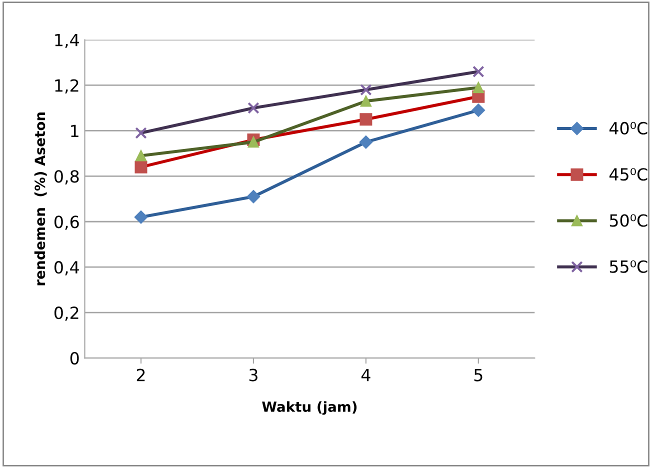  Describe the element at coordinates (628, 128) in the screenshot. I see `legend-label: 40⁰C` at that location.